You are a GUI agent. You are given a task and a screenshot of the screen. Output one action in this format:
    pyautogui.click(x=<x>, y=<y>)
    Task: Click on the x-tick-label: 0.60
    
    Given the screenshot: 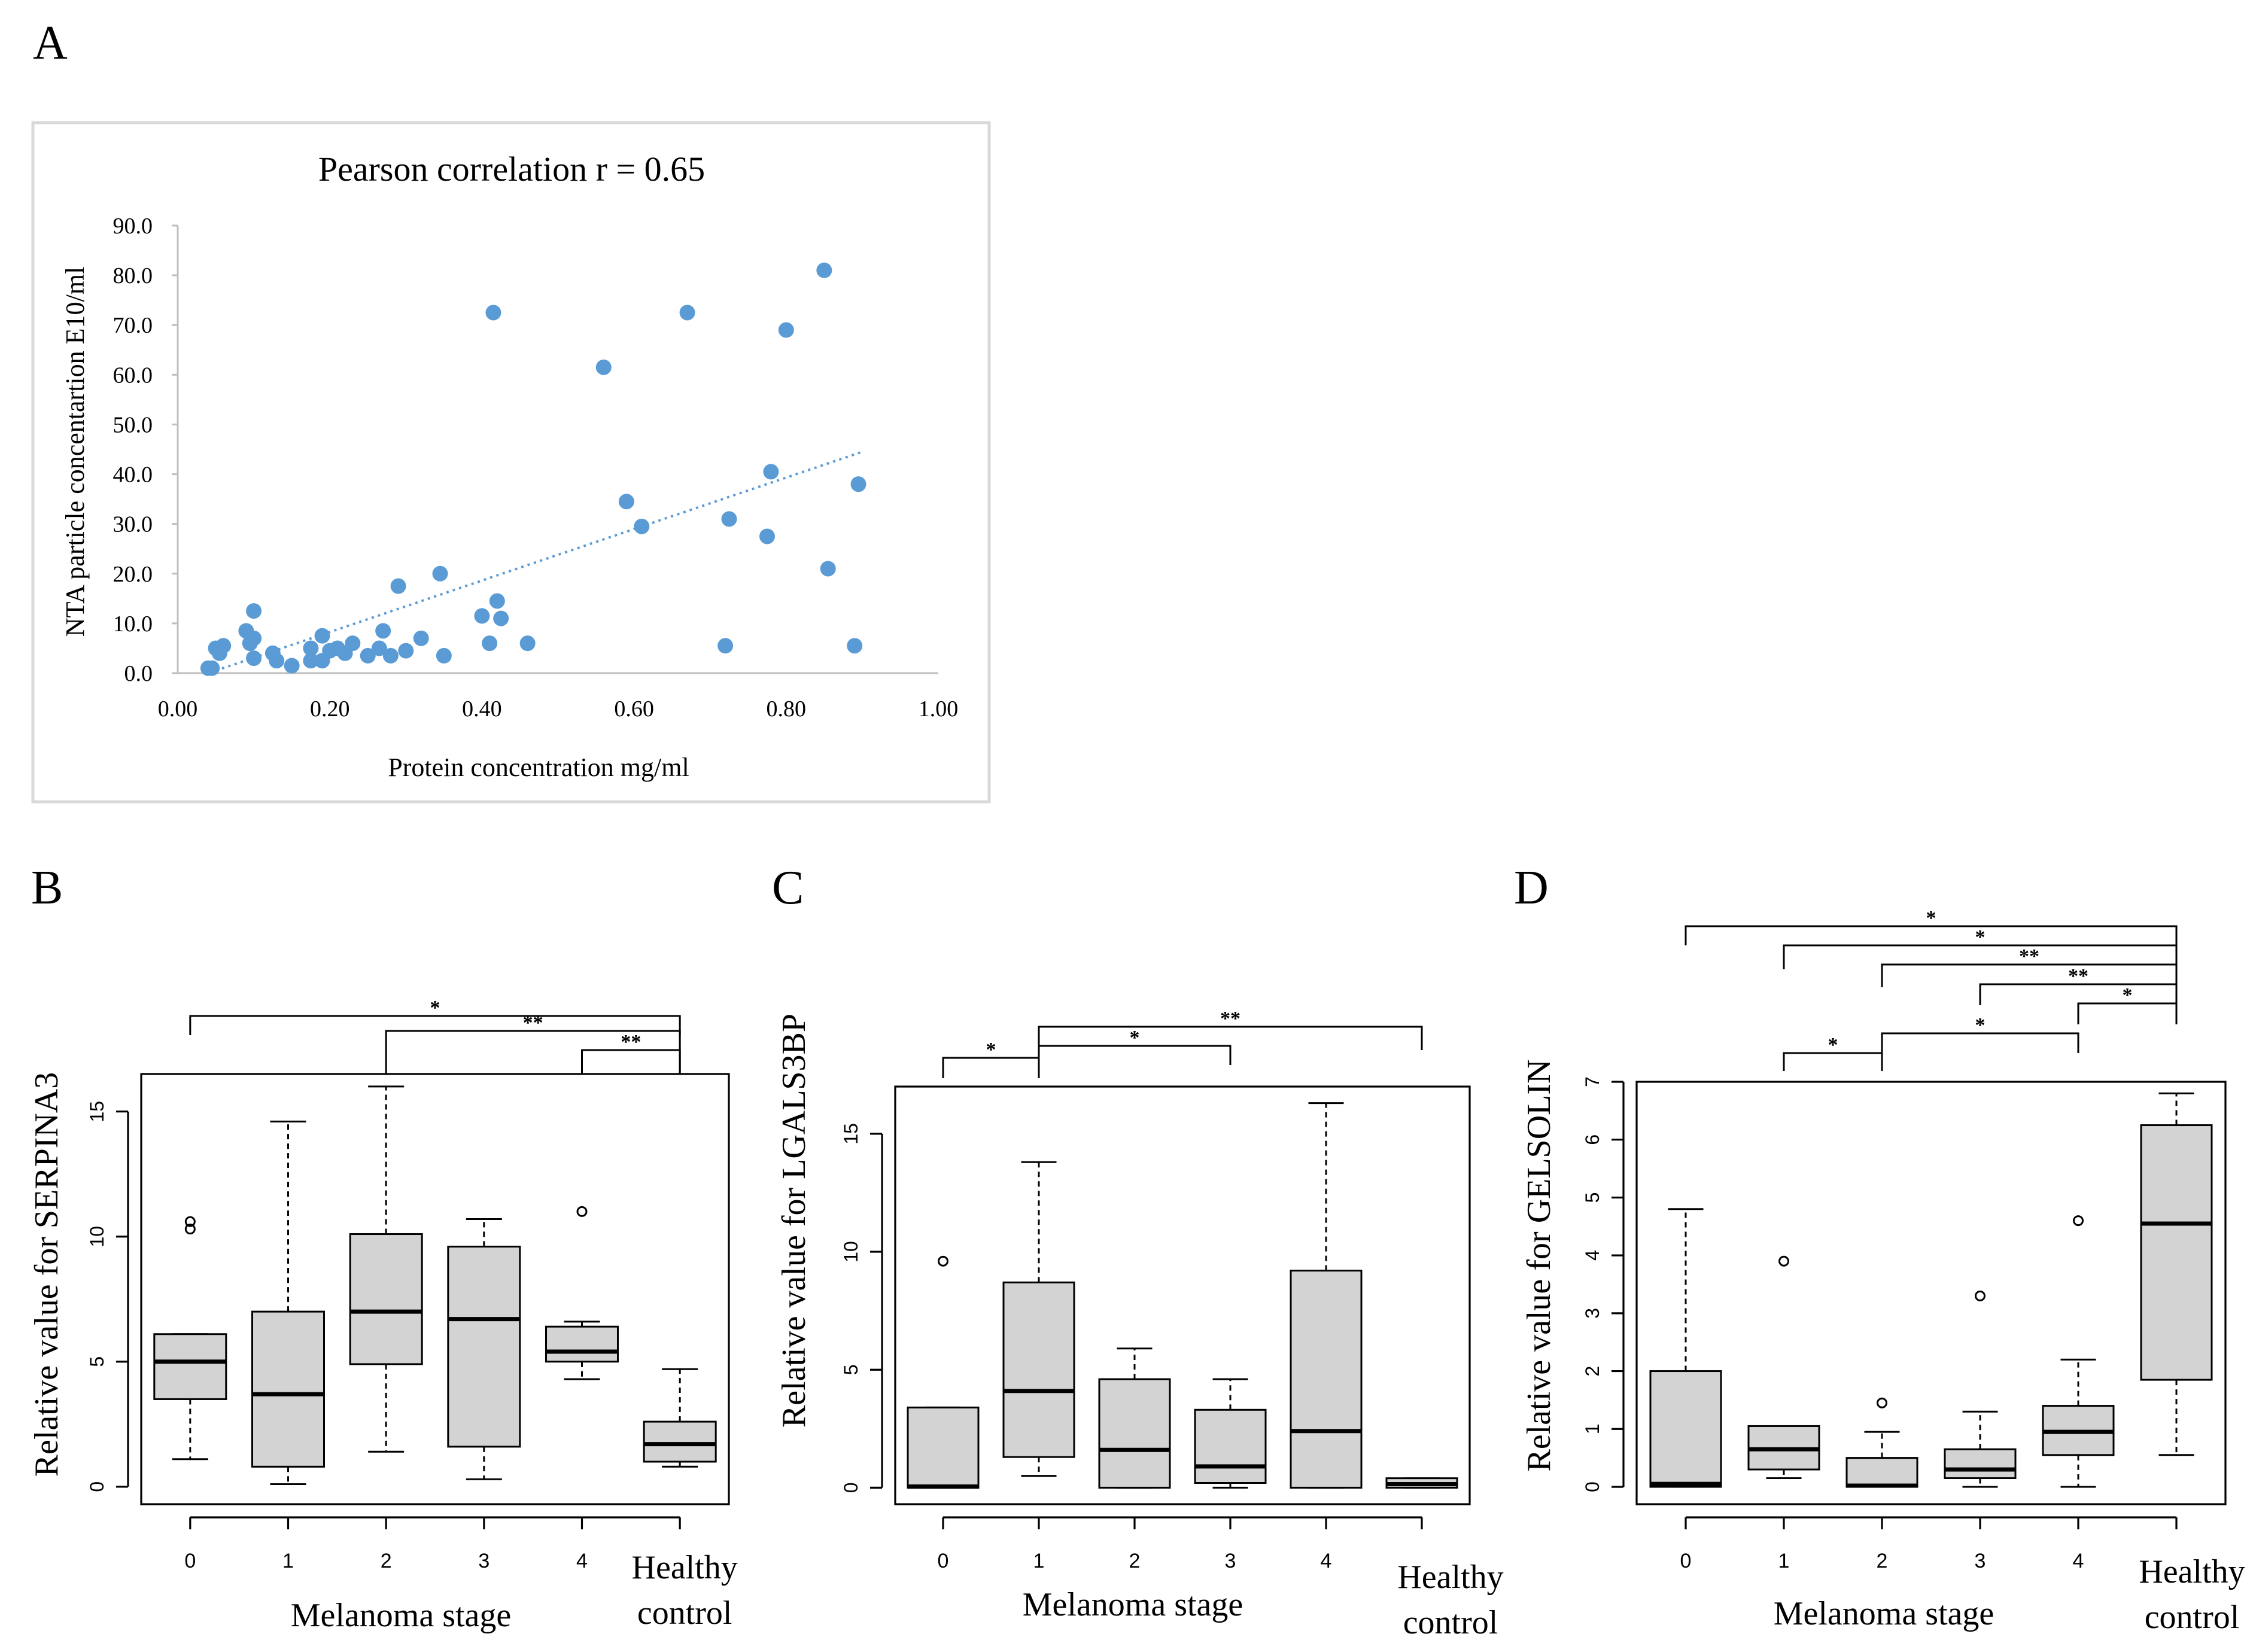 What is the action you would take?
    pyautogui.click(x=634, y=709)
    